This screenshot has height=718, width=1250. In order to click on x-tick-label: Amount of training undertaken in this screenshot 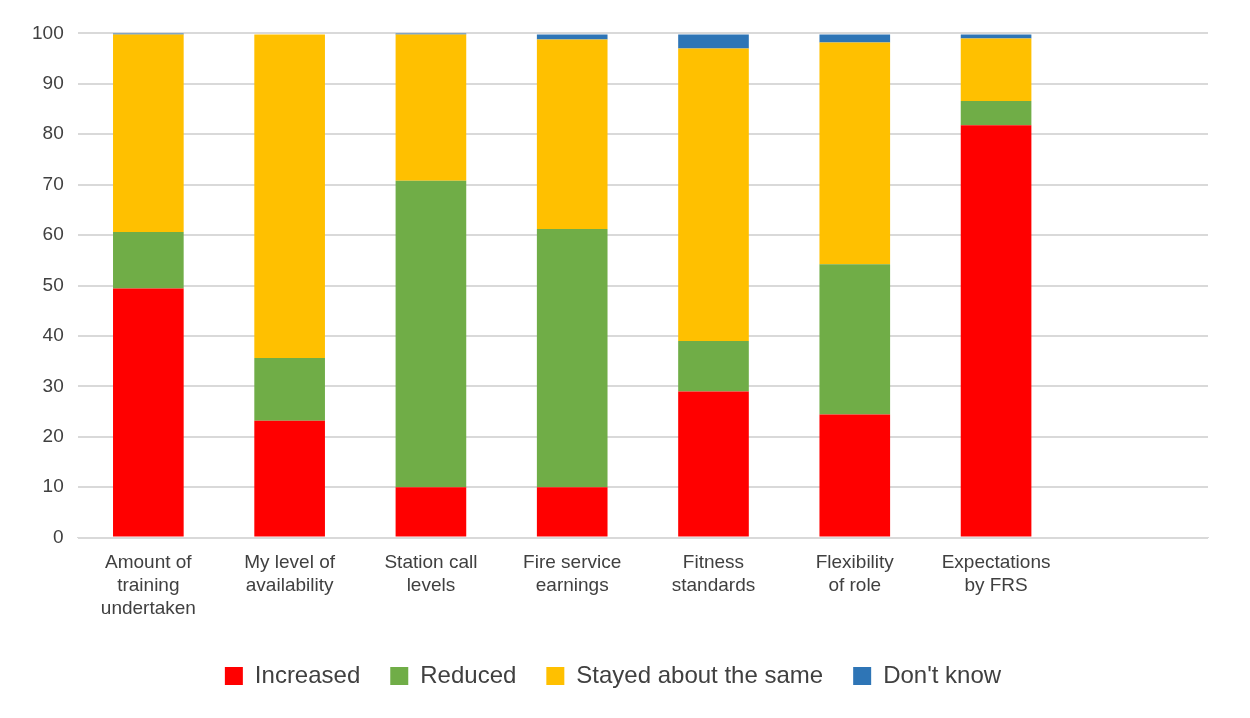, I will do `click(148, 584)`.